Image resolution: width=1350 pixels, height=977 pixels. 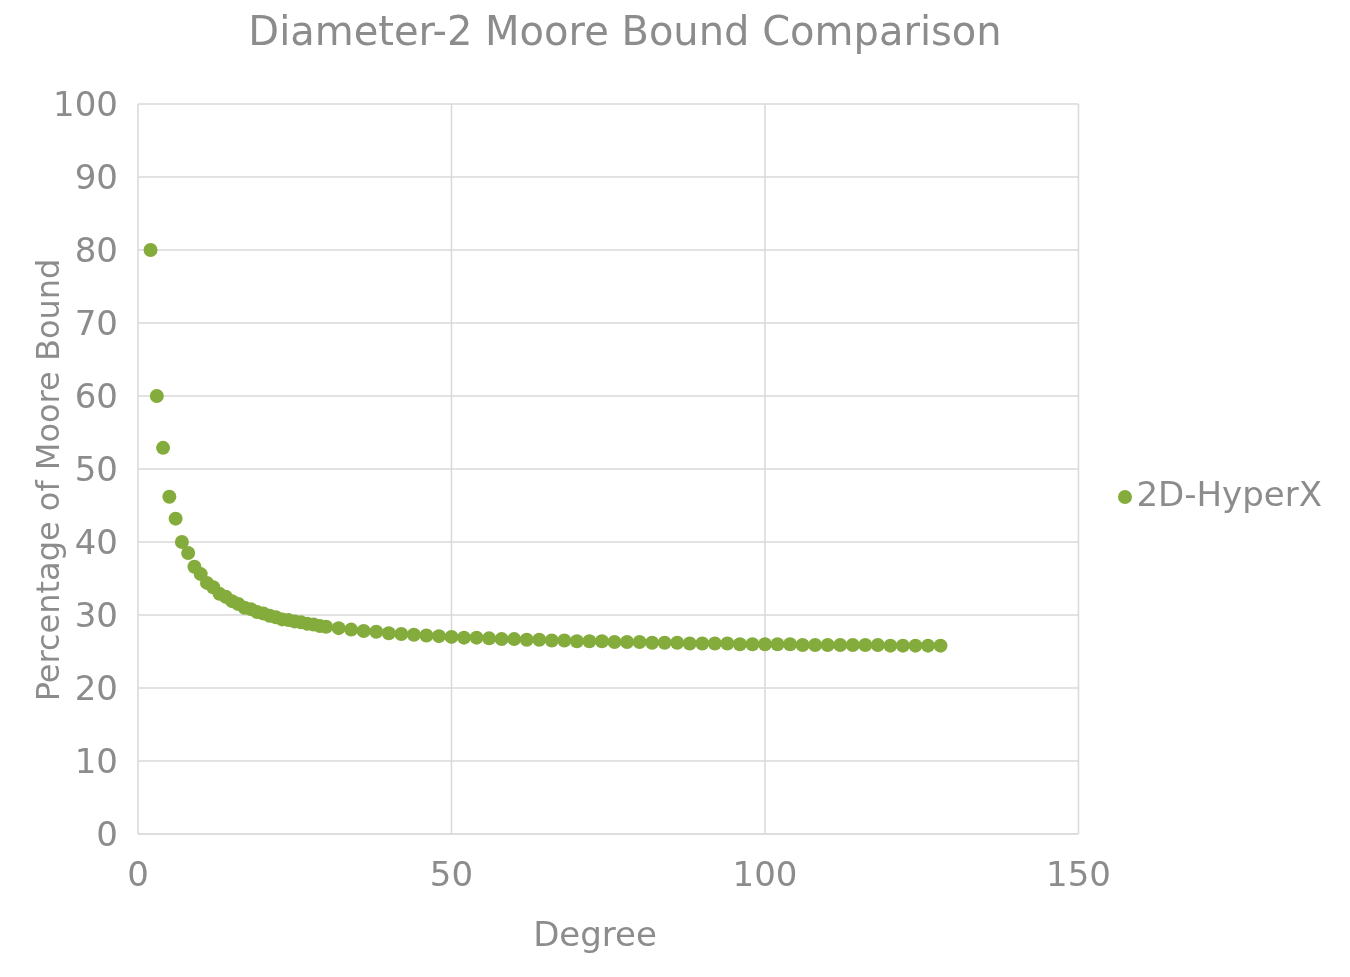 What do you see at coordinates (625, 32) in the screenshot?
I see `chart-title: Diameter-2 Moore Bound Comparison` at bounding box center [625, 32].